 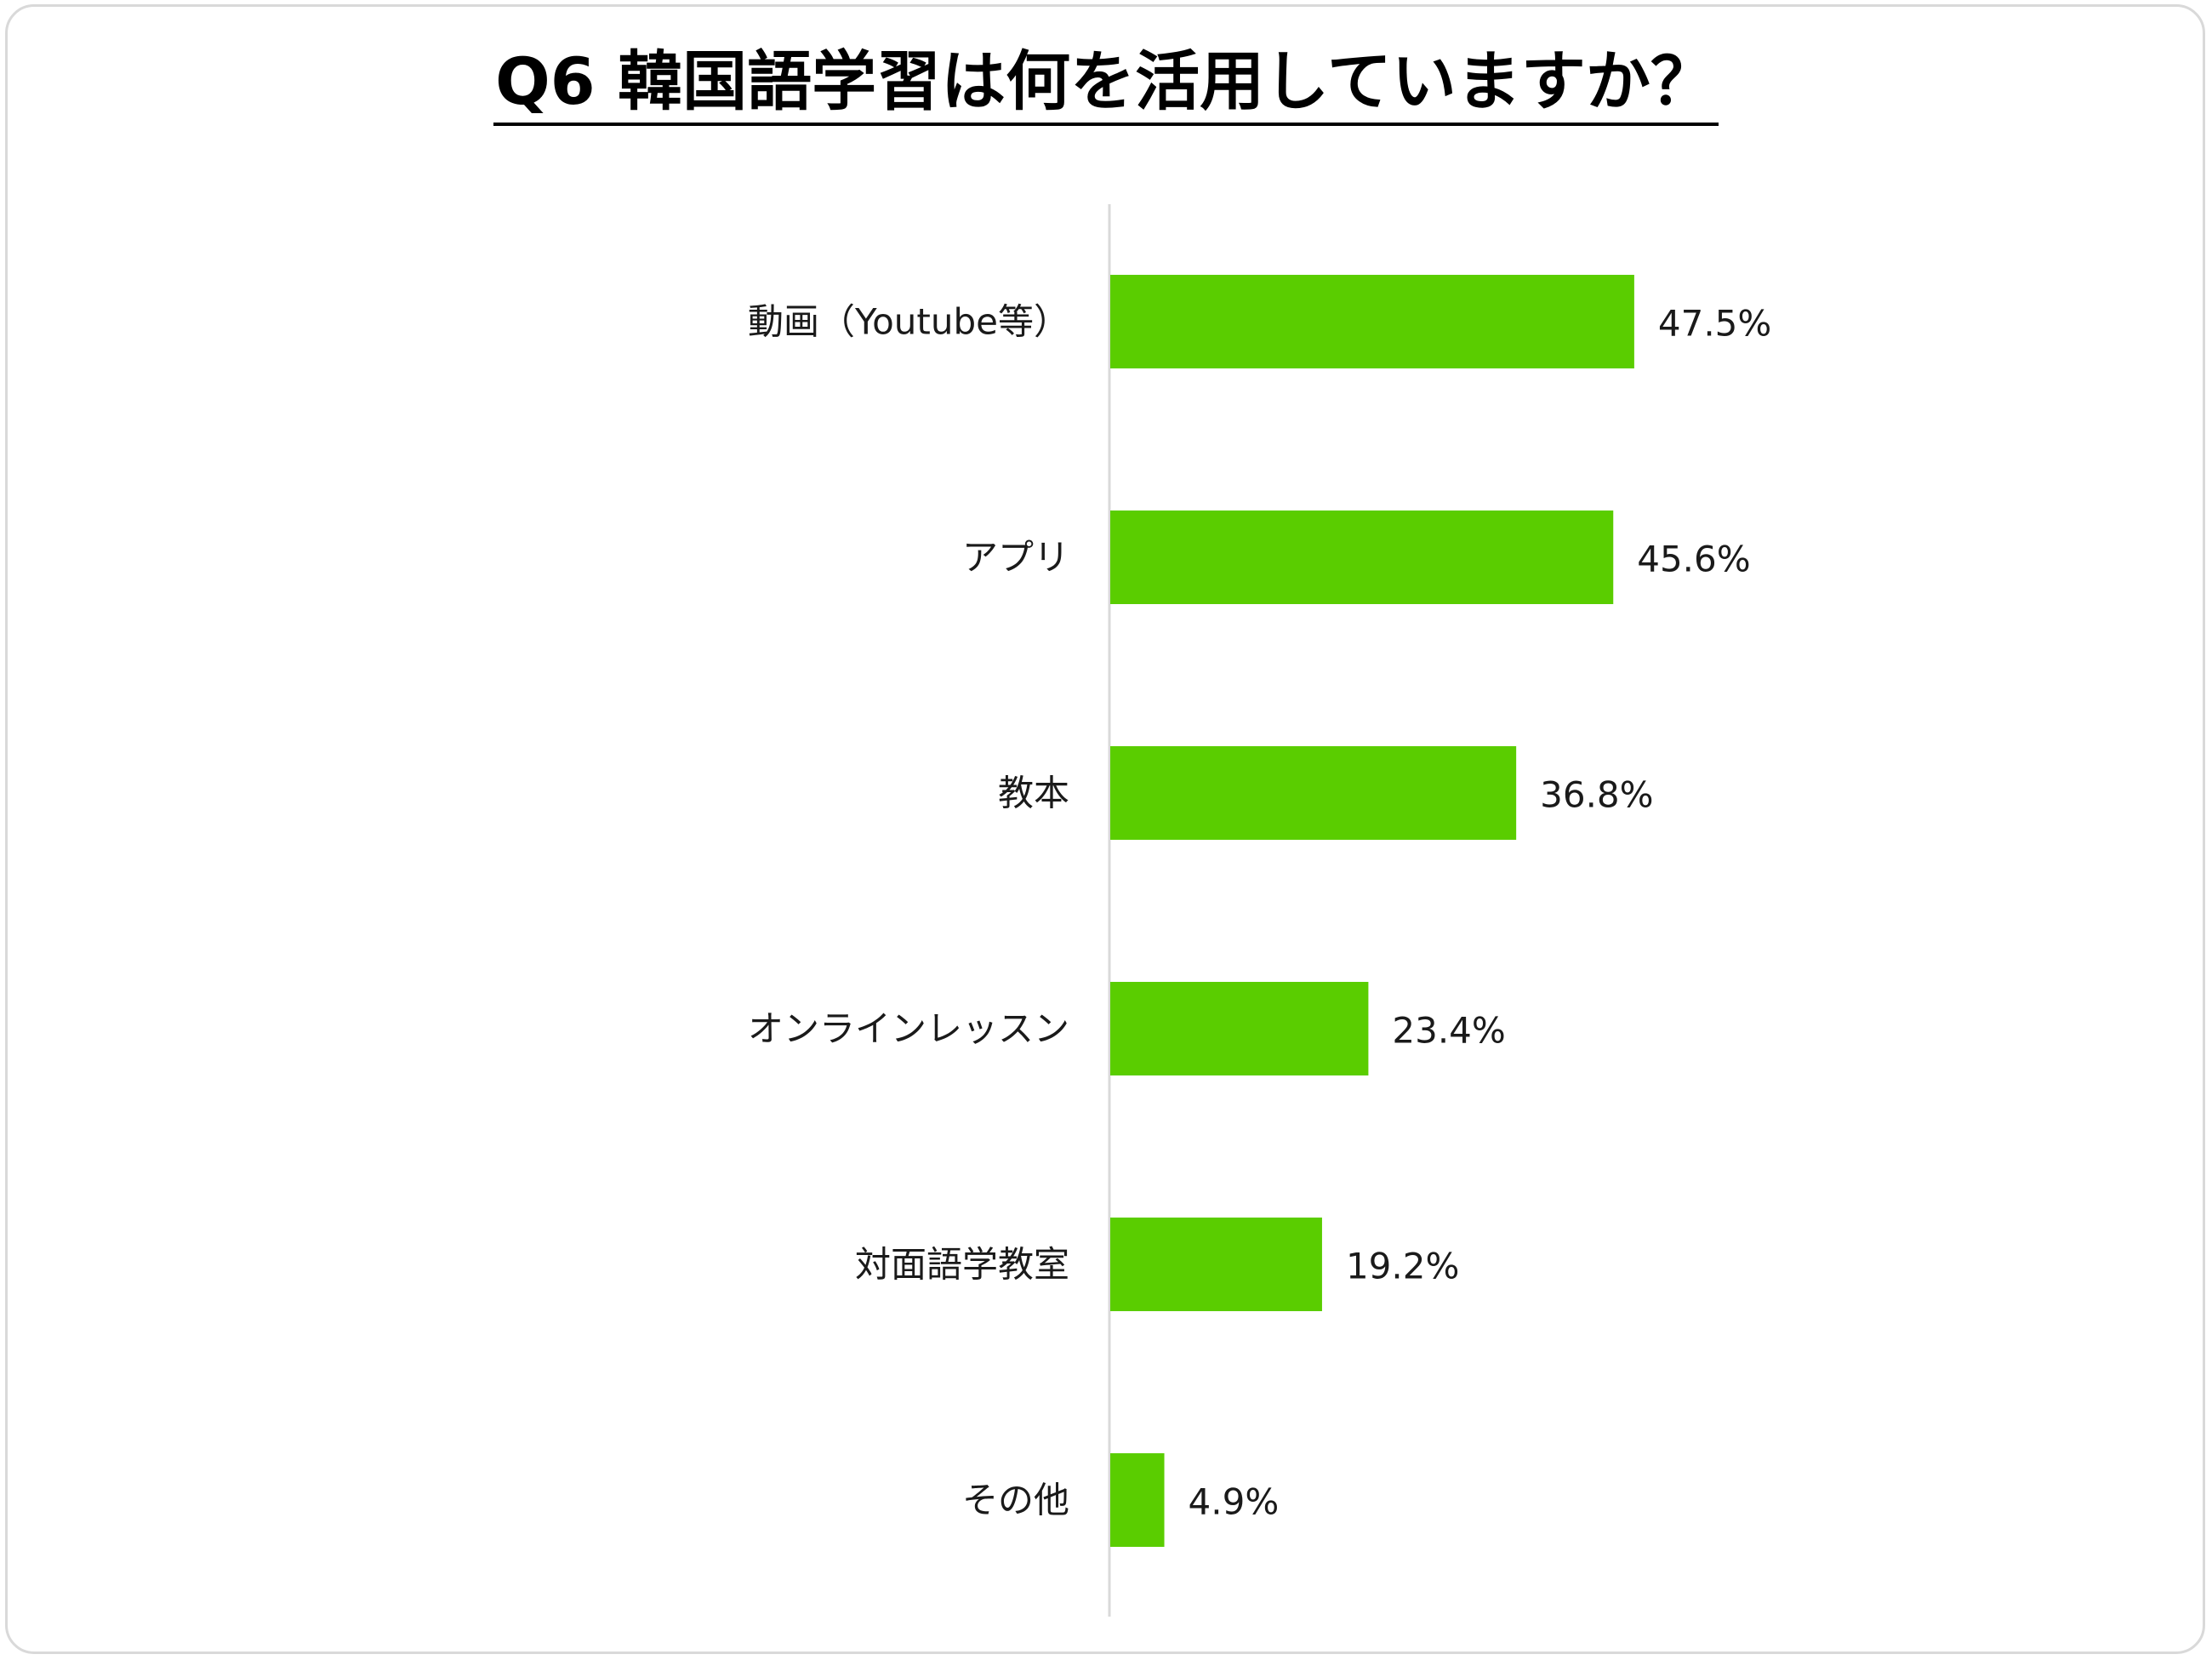 What do you see at coordinates (1402, 1266) in the screenshot?
I see `value-label-4: 19.2%` at bounding box center [1402, 1266].